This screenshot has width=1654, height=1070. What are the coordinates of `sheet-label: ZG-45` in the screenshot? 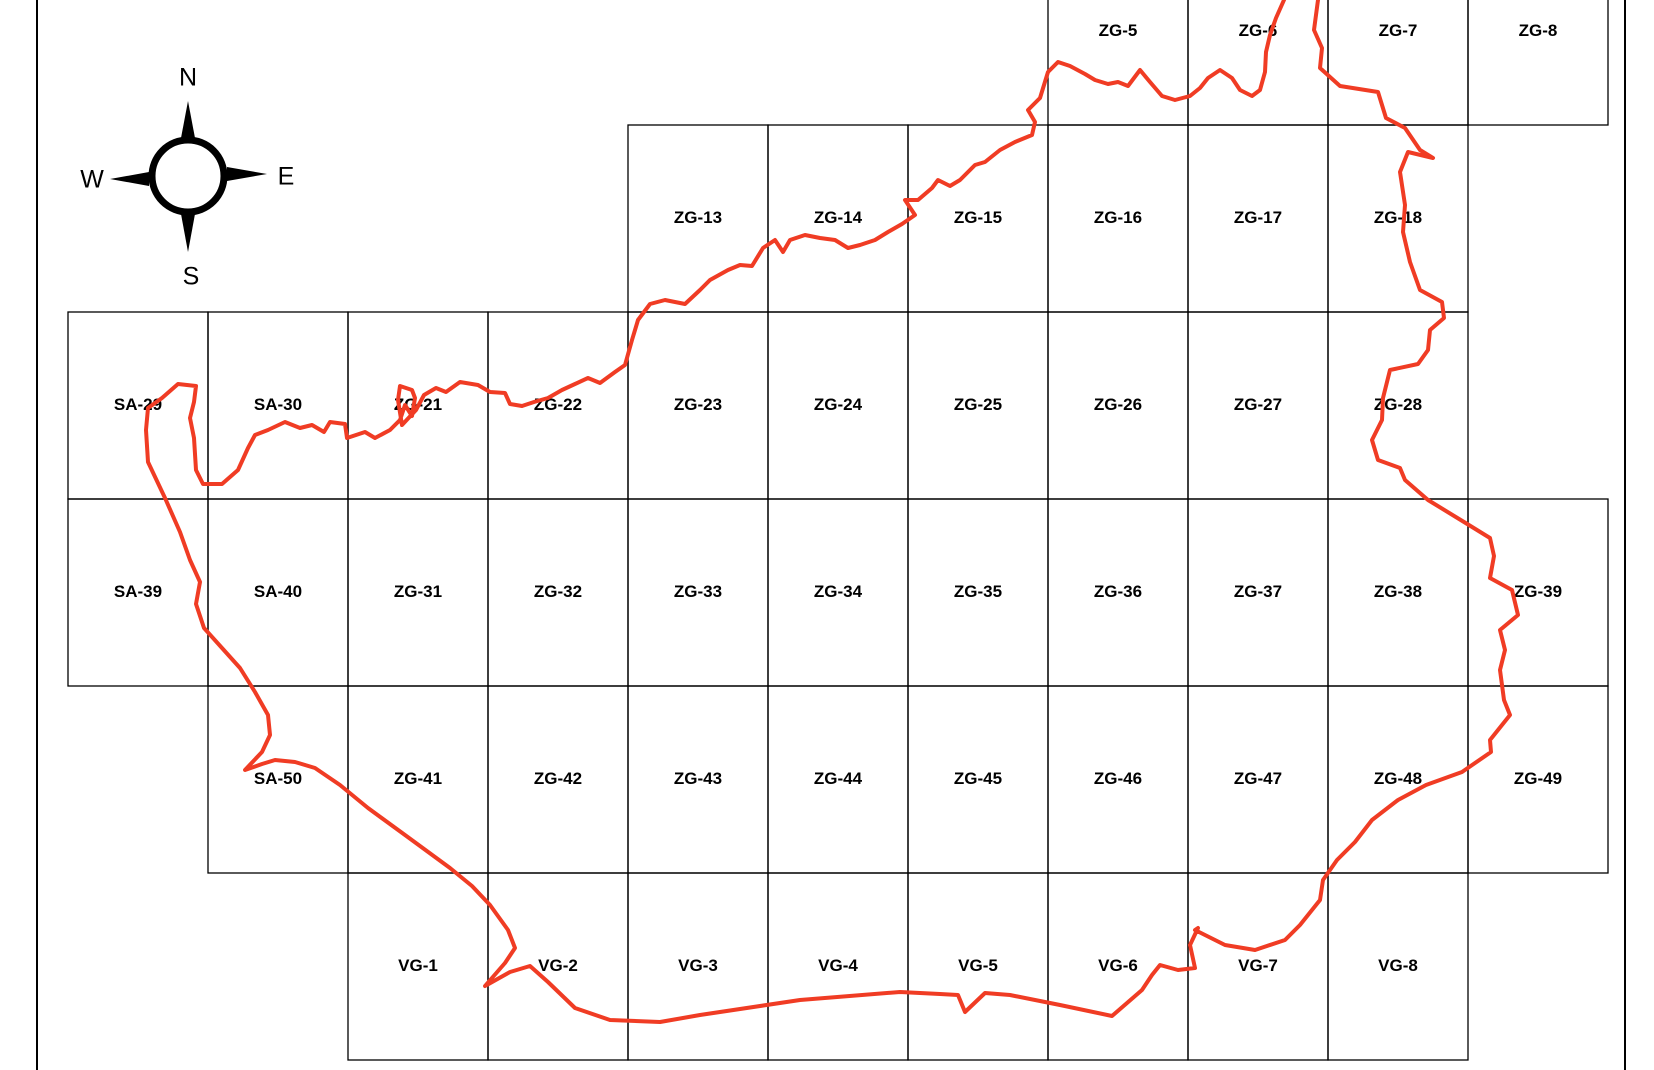 It's located at (978, 778).